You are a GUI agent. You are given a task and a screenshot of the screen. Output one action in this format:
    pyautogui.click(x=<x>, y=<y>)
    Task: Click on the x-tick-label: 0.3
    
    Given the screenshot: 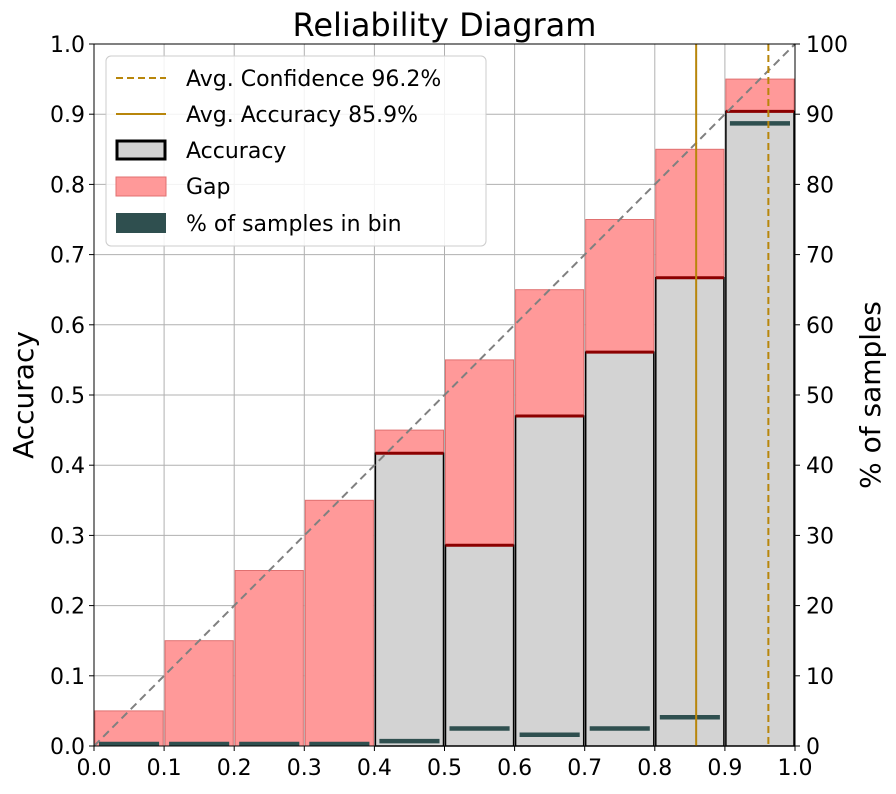 What is the action you would take?
    pyautogui.click(x=304, y=768)
    